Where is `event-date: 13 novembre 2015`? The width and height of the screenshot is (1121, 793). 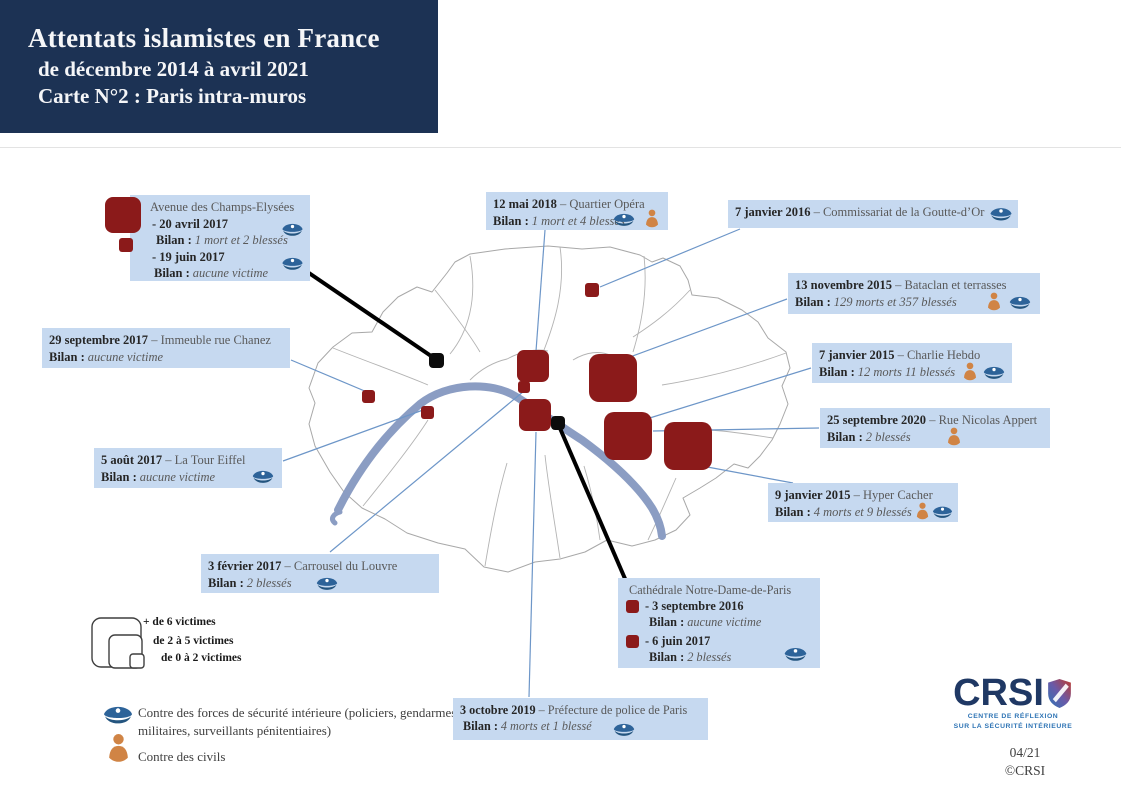 event-date: 13 novembre 2015 is located at coordinates (843, 285).